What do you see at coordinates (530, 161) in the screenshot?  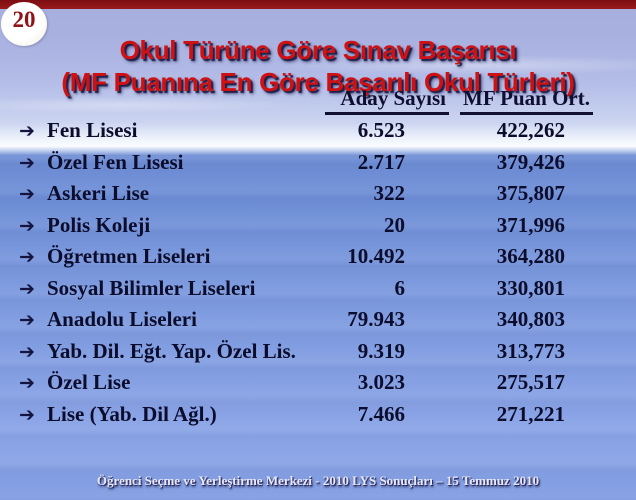 I see `mf-value: 379,426` at bounding box center [530, 161].